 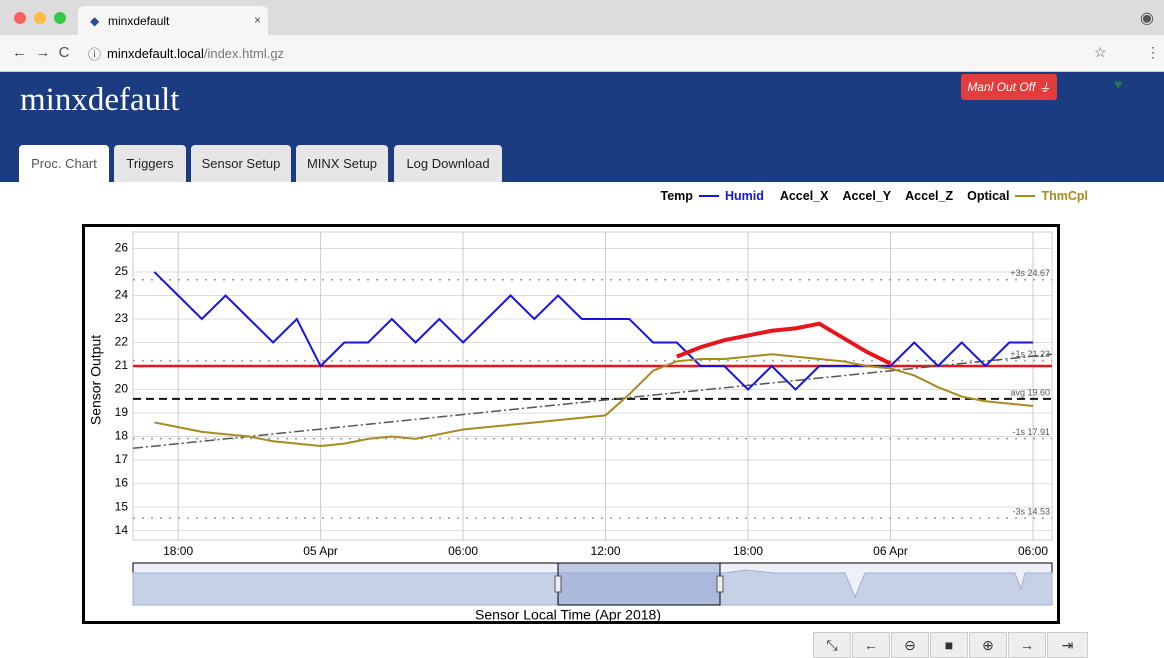 What do you see at coordinates (342, 163) in the screenshot?
I see `tab: MINX Setup` at bounding box center [342, 163].